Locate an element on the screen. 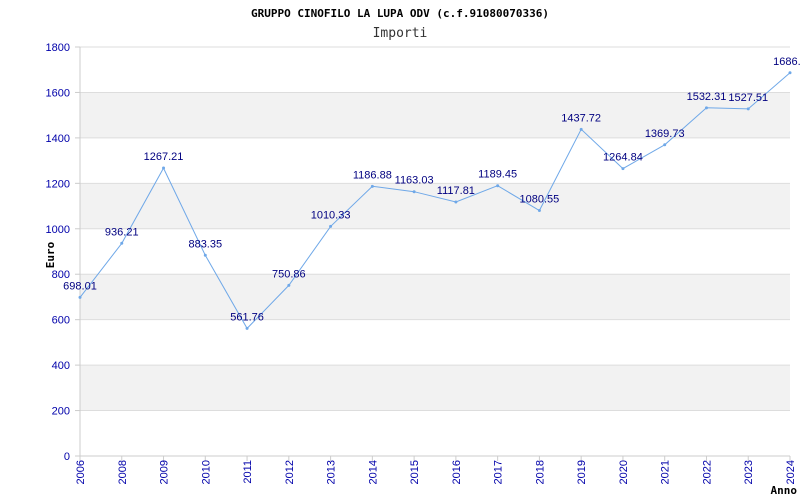  y-tick-label: 0 is located at coordinates (67, 457).